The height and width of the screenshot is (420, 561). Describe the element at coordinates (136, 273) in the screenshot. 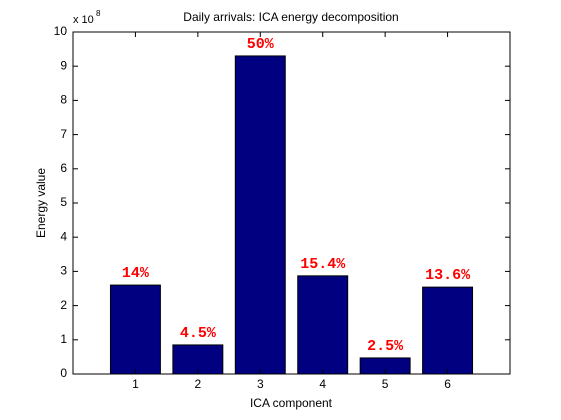

I see `annotation: 14%` at that location.